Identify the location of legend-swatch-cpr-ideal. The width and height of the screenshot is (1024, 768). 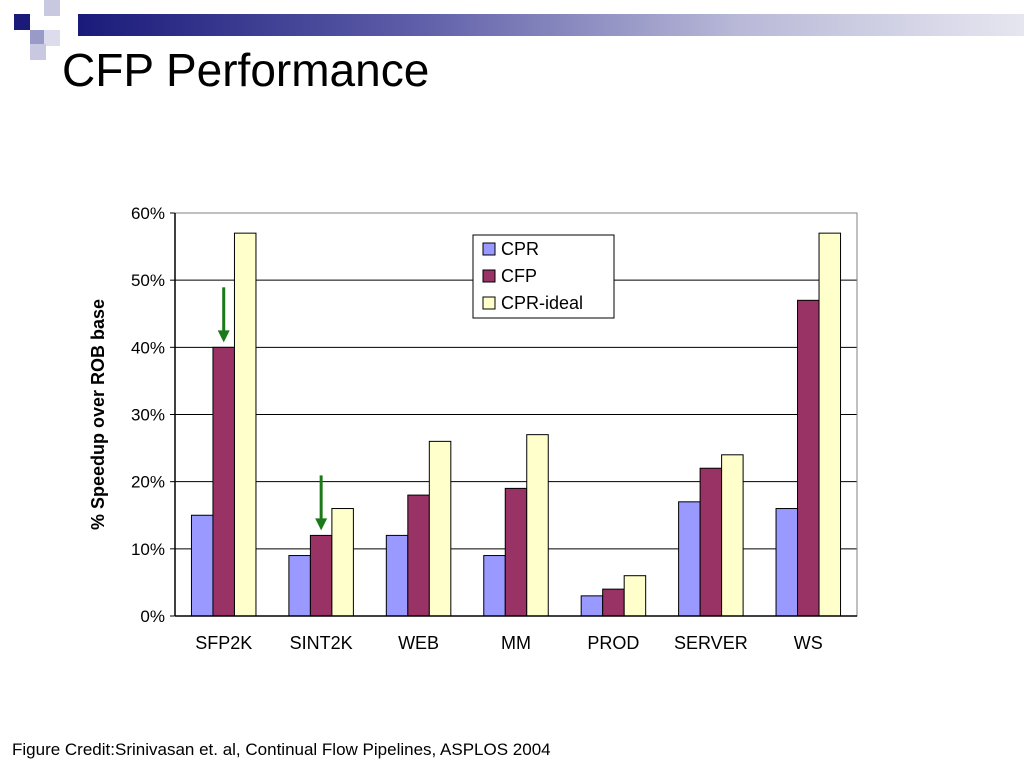
(489, 303).